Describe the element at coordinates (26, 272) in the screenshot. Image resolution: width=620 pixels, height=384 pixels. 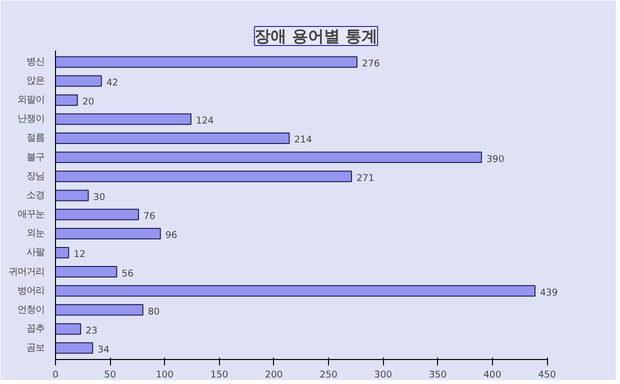
I see `y-tick-label: 귀머거리` at that location.